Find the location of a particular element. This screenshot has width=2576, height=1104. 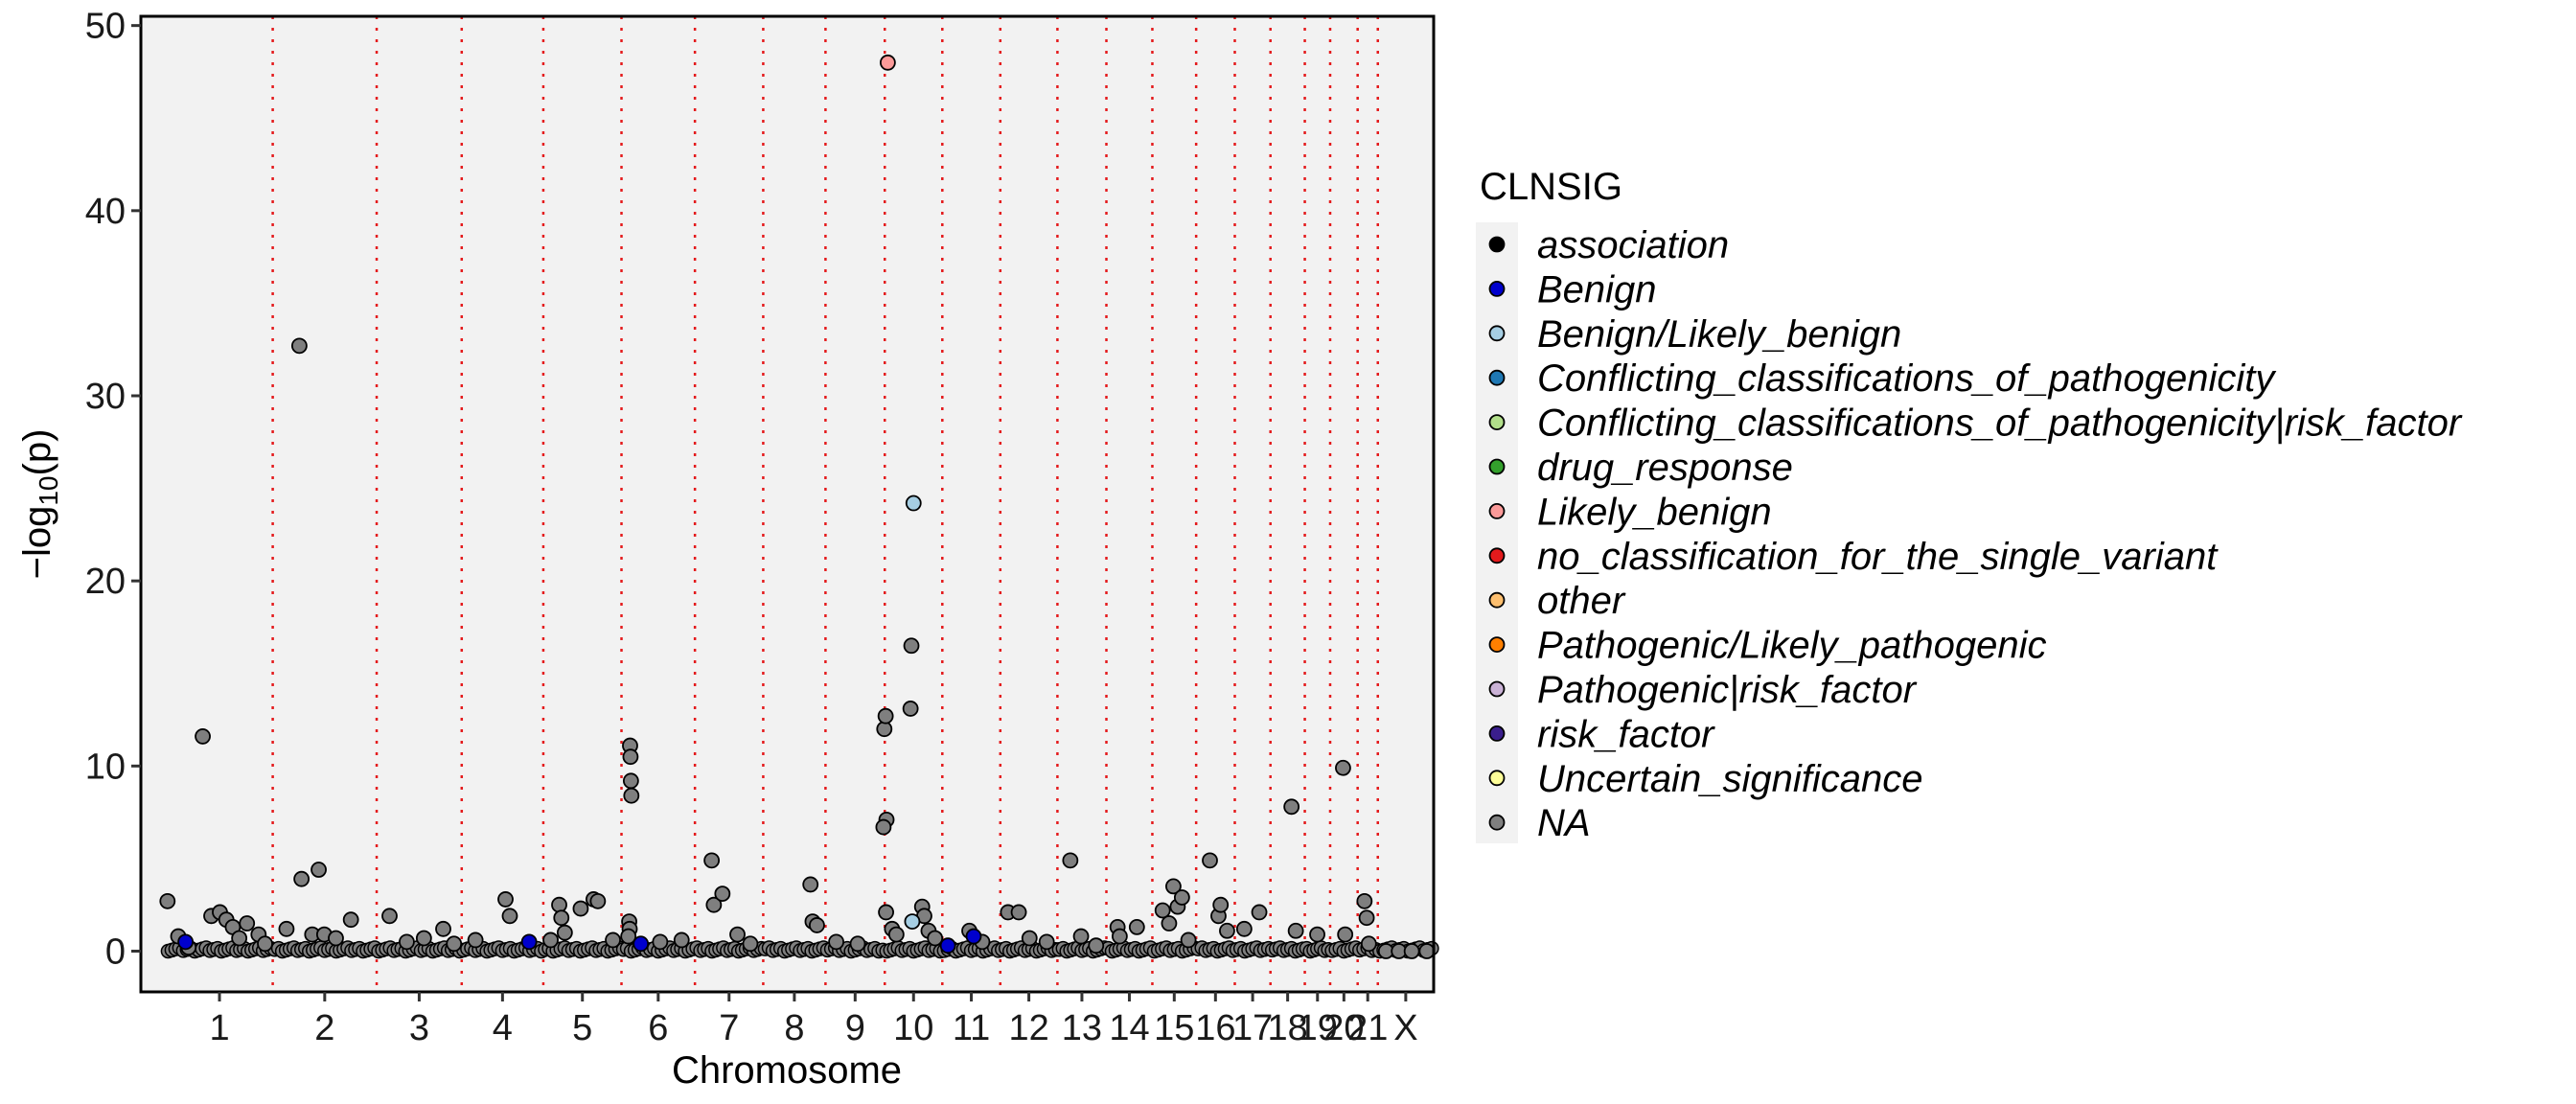

legend-key-pathogenic-risk-factor is located at coordinates (1497, 689).